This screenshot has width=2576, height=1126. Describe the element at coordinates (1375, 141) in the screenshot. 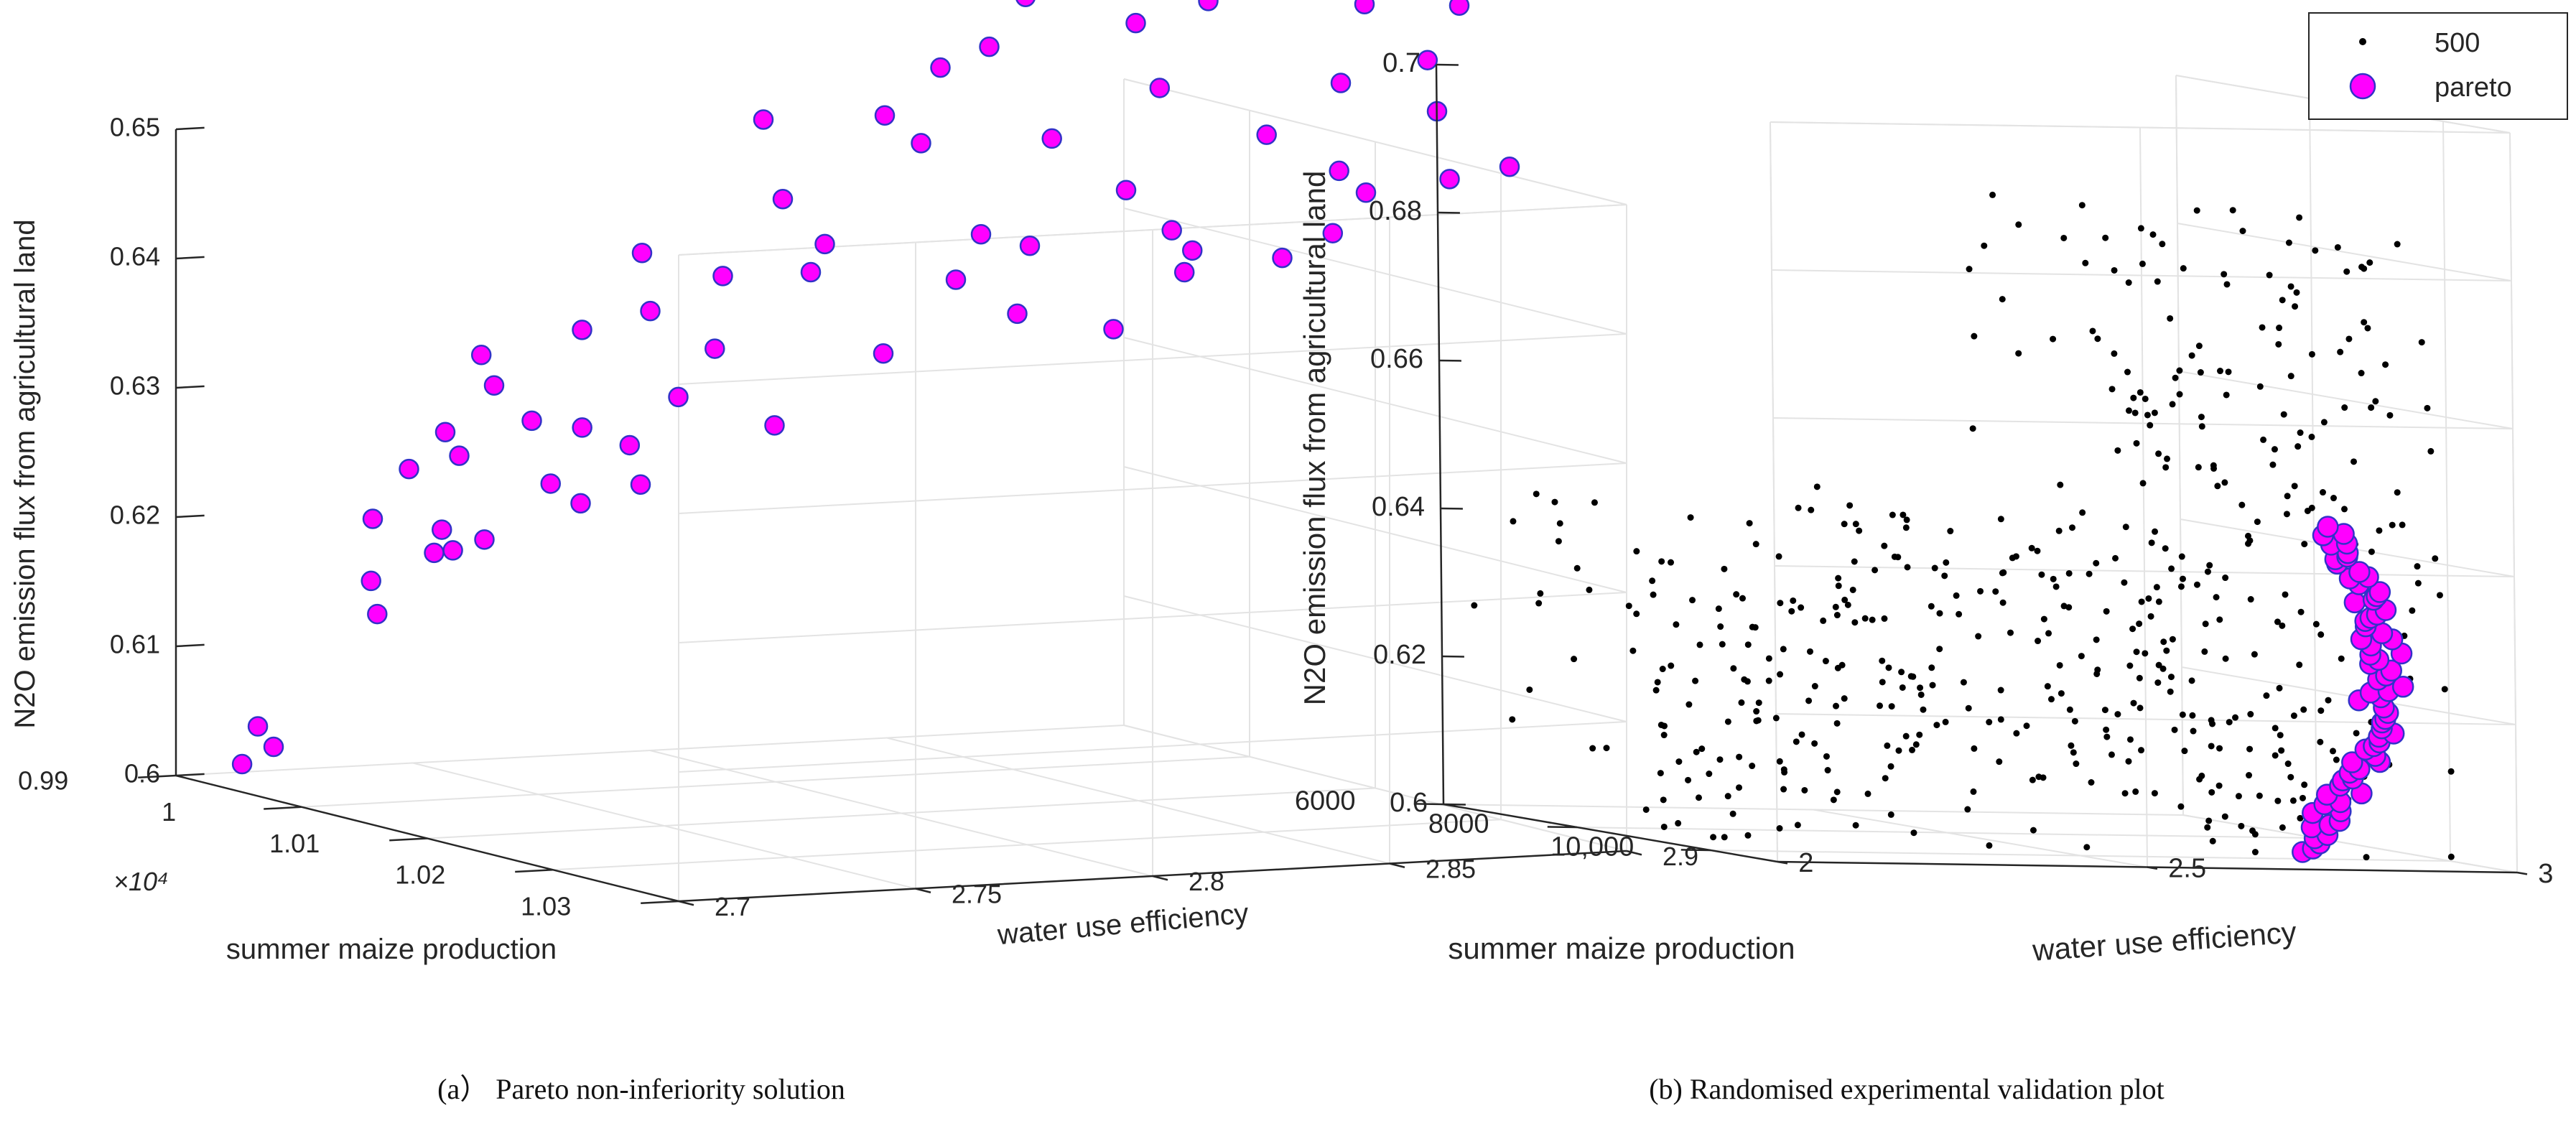

I see `box-edge` at that location.